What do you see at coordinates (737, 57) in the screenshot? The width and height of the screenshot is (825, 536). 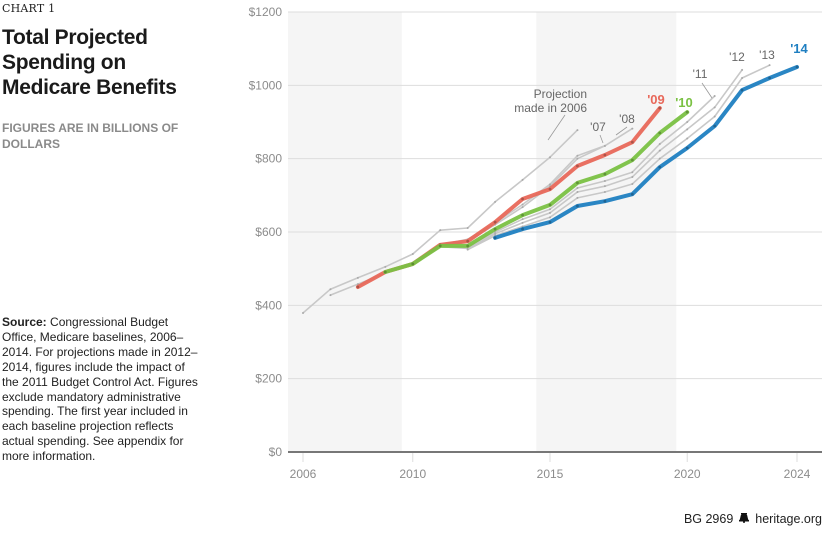 I see `annotation-12: '12` at bounding box center [737, 57].